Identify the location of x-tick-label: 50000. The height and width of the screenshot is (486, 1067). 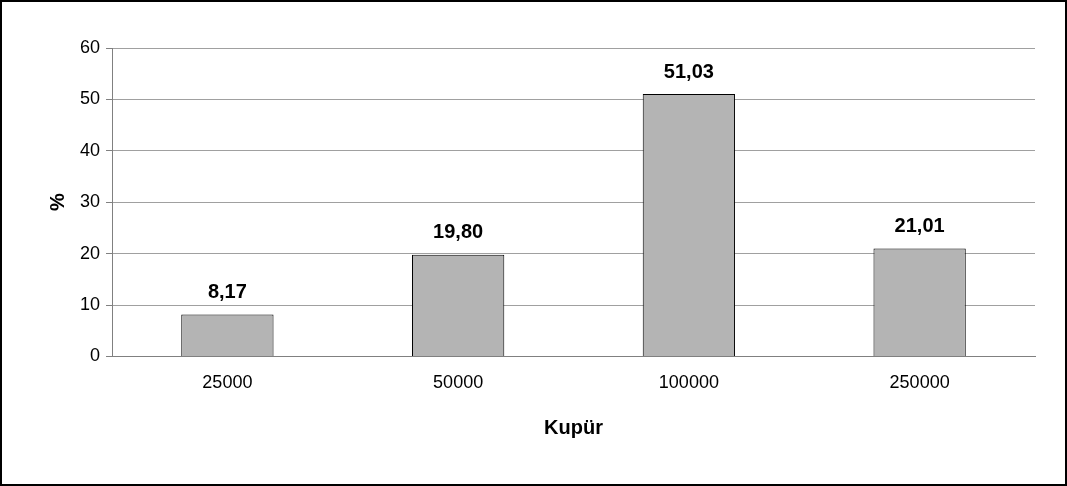
(458, 382).